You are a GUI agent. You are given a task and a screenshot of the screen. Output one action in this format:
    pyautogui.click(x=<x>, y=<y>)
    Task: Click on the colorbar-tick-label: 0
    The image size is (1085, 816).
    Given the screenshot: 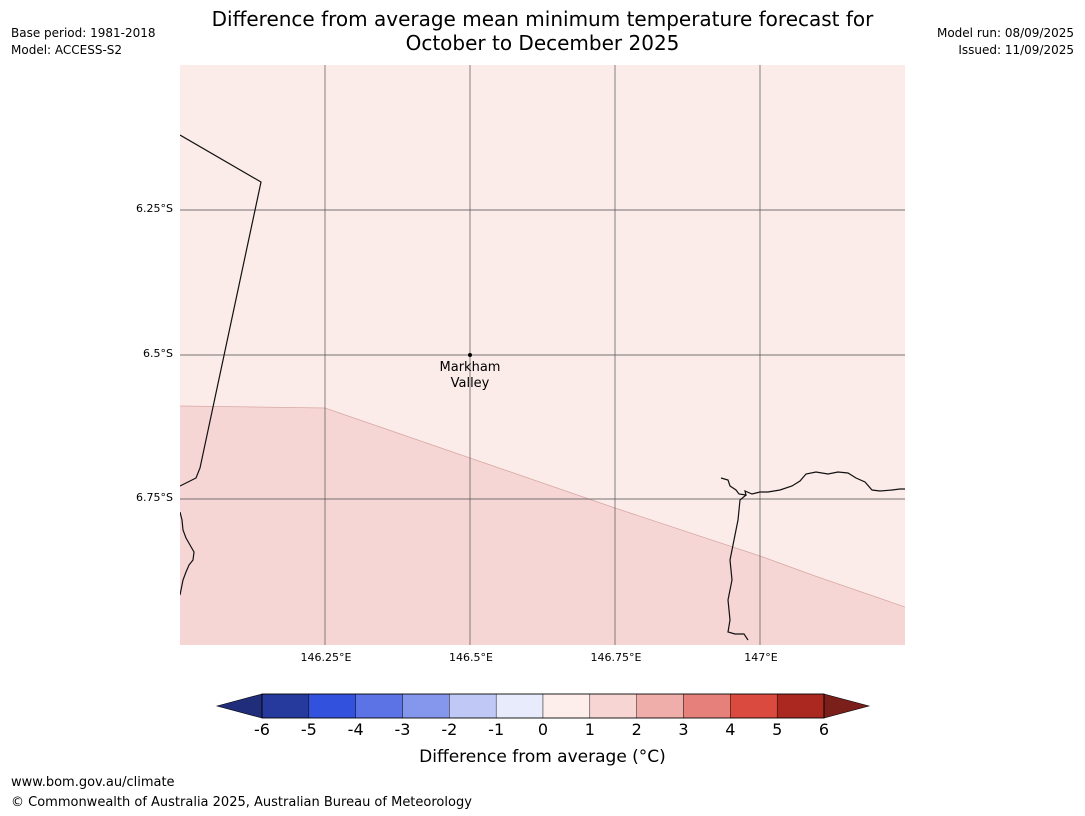 What is the action you would take?
    pyautogui.click(x=543, y=729)
    